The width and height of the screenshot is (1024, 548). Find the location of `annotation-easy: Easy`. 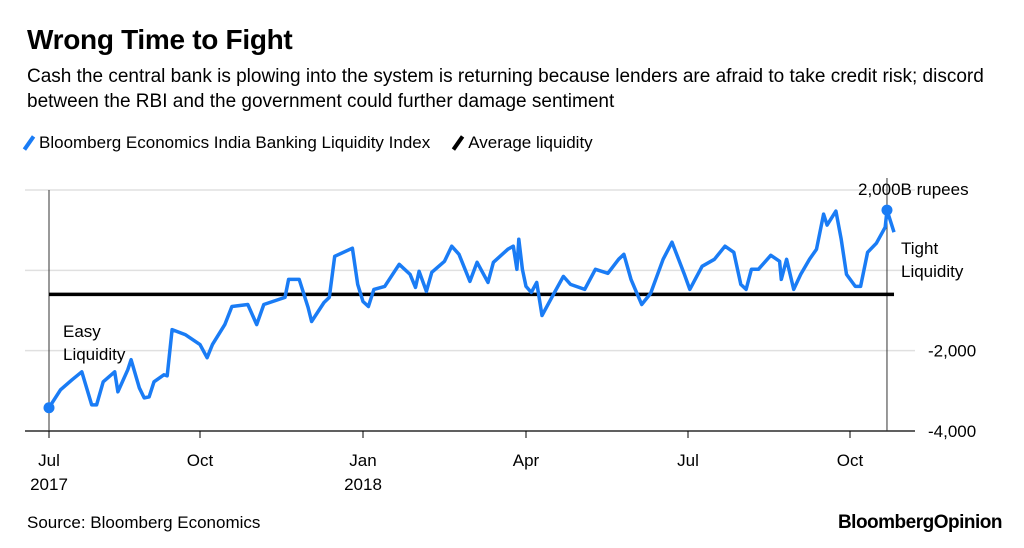

annotation-easy: Easy is located at coordinates (82, 331).